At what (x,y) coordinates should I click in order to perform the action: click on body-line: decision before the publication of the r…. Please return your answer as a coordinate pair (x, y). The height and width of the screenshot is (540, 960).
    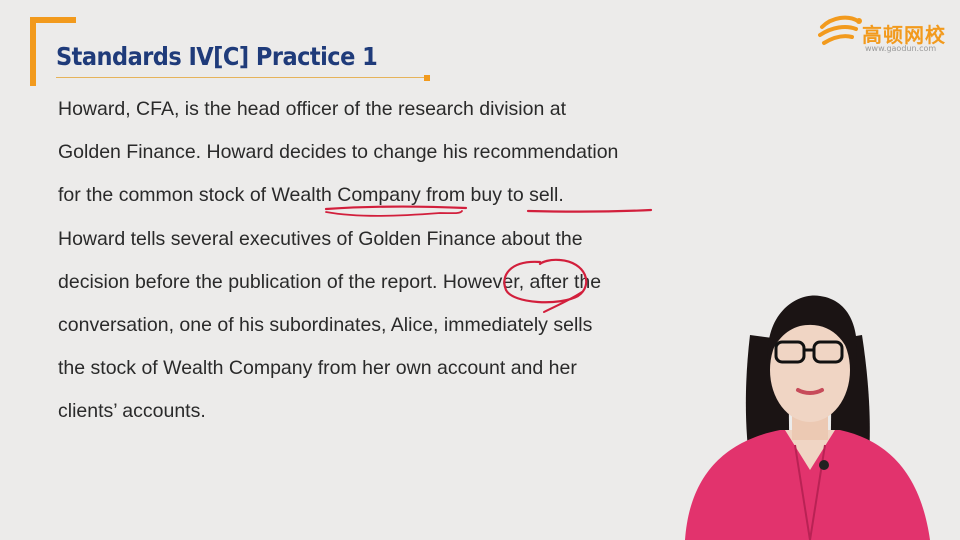
    Looking at the image, I should click on (330, 281).